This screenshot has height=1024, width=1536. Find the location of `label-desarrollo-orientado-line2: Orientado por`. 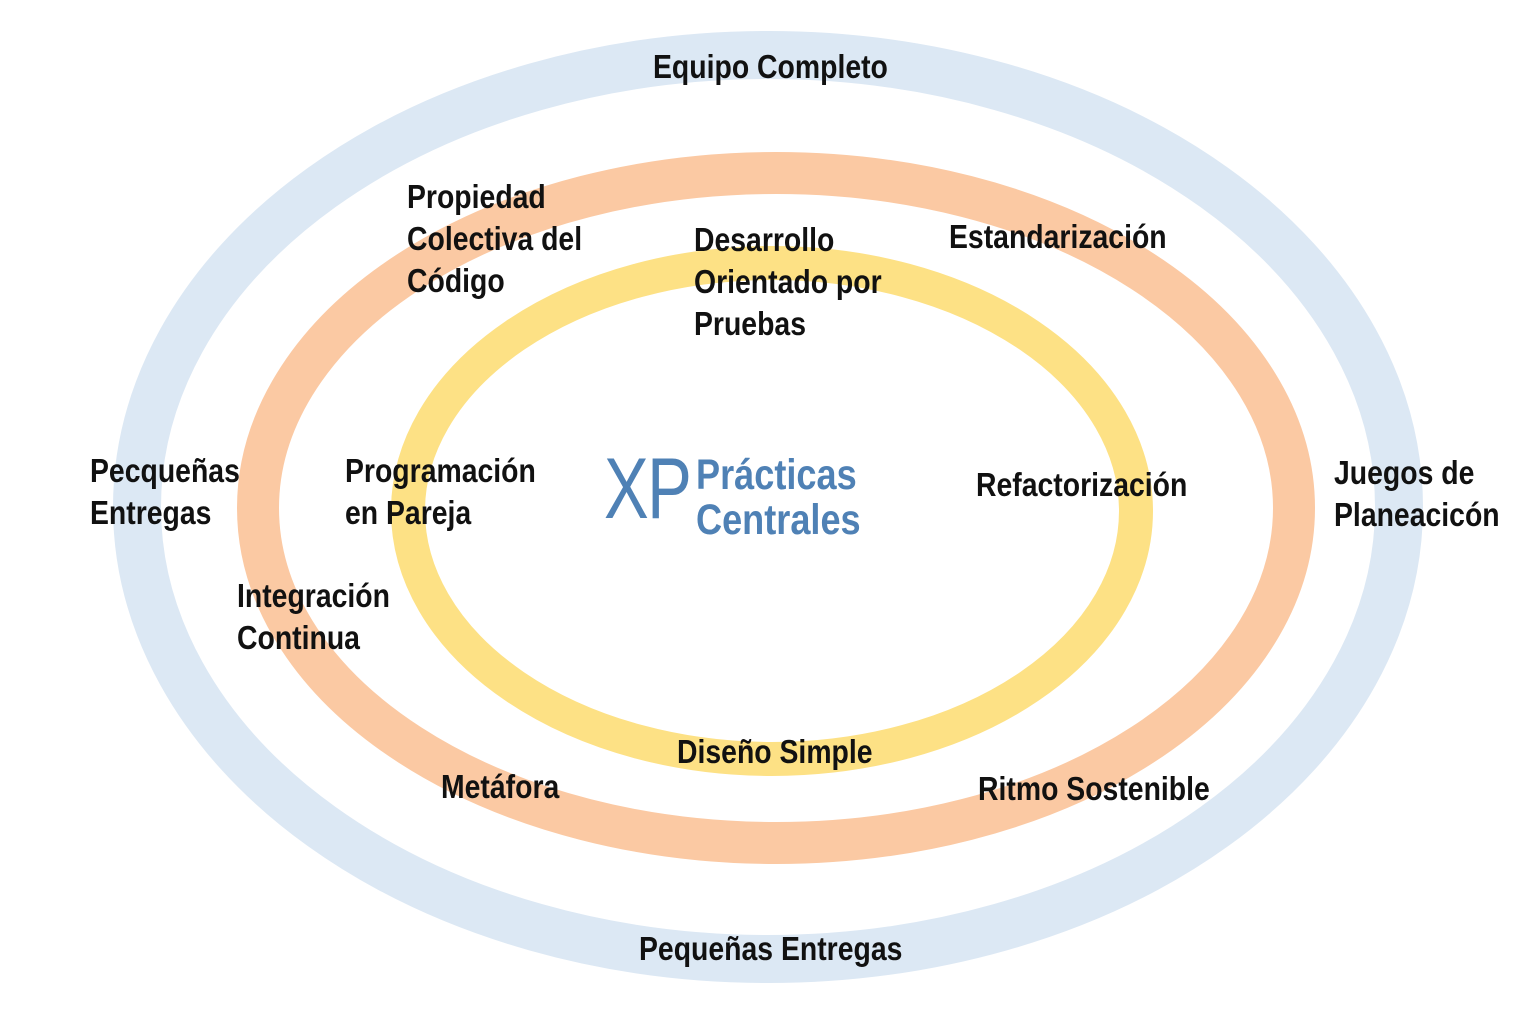

label-desarrollo-orientado-line2: Orientado por is located at coordinates (788, 281).